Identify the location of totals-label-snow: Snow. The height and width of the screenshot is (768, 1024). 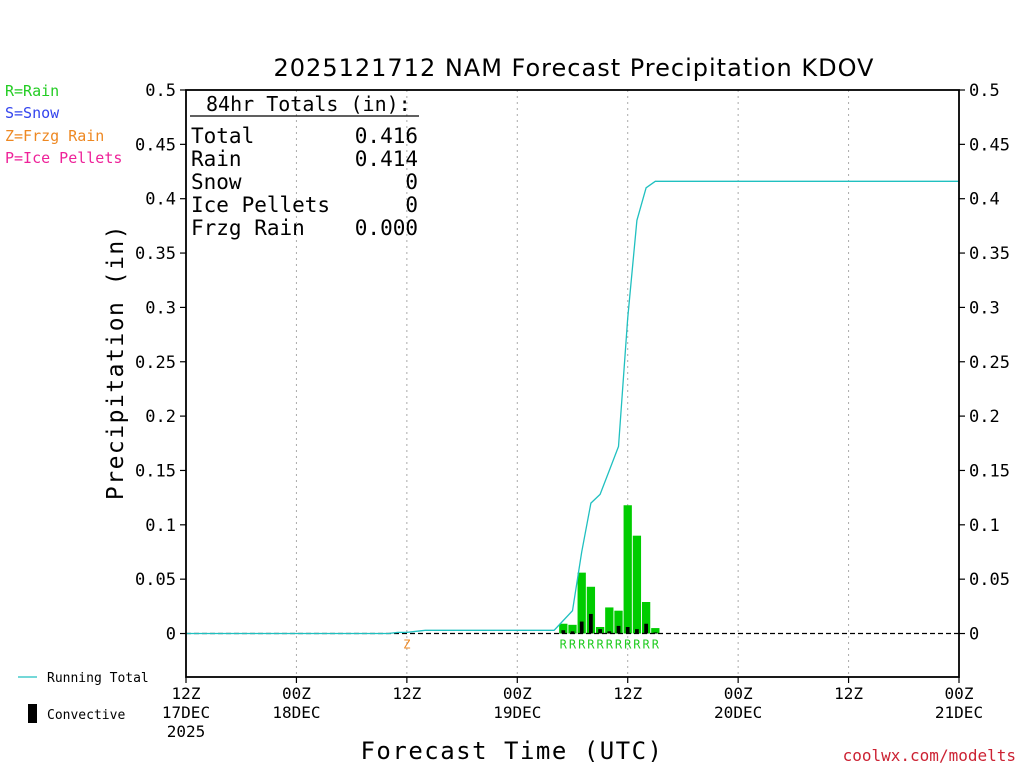
(216, 182).